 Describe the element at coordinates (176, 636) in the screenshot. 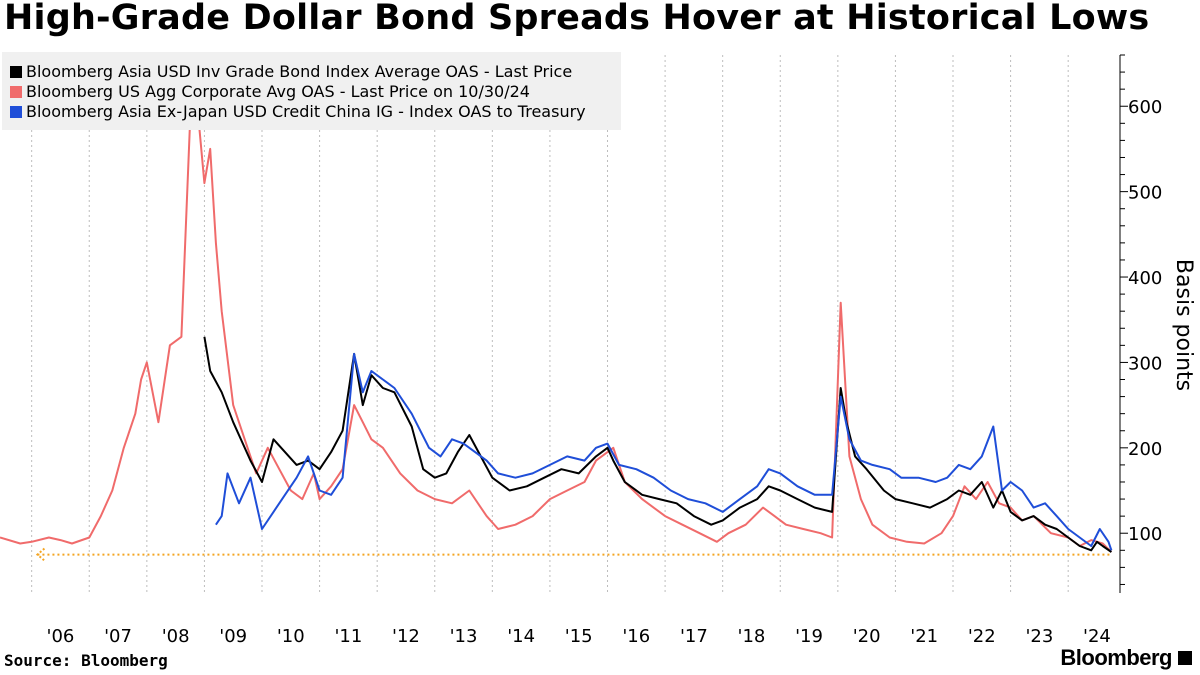

I see `x-tick-label-08: '08` at that location.